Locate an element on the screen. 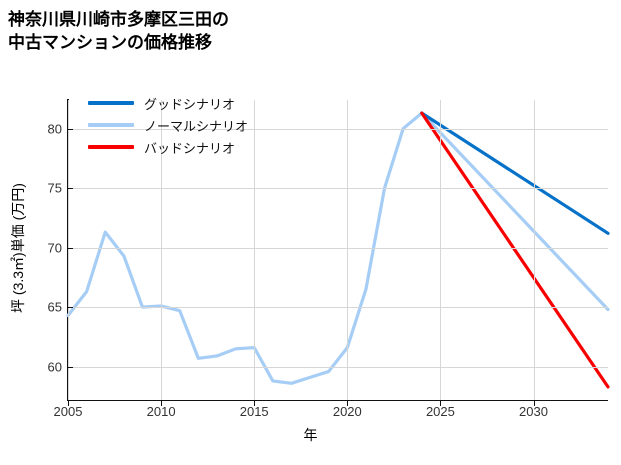 This screenshot has width=621, height=465. legend-label: バッドシナリオ is located at coordinates (190, 148).